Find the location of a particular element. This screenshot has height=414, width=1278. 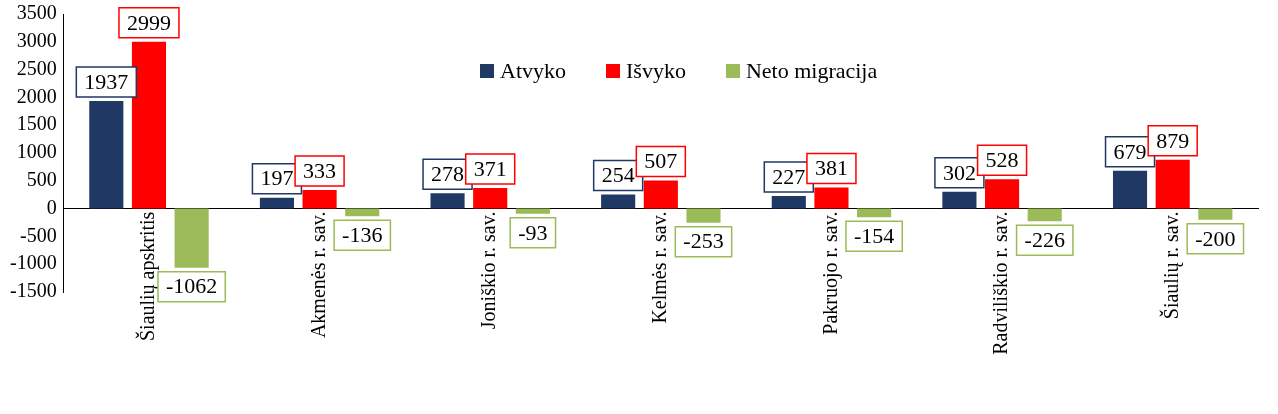

data-label: 371 is located at coordinates (490, 168).